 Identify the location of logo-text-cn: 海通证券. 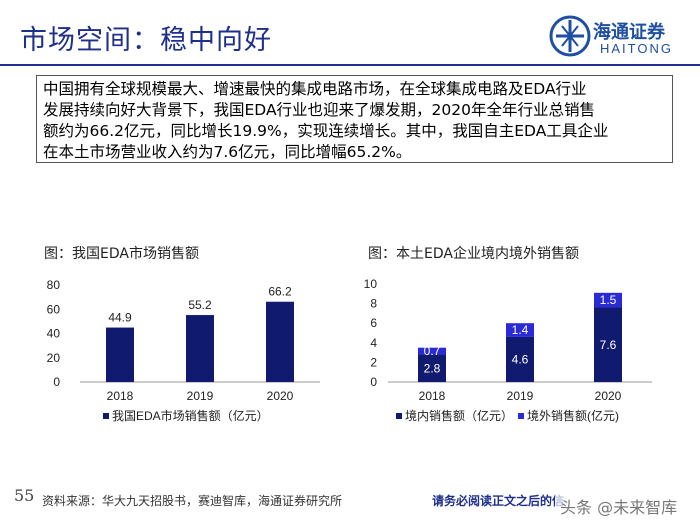
(629, 32).